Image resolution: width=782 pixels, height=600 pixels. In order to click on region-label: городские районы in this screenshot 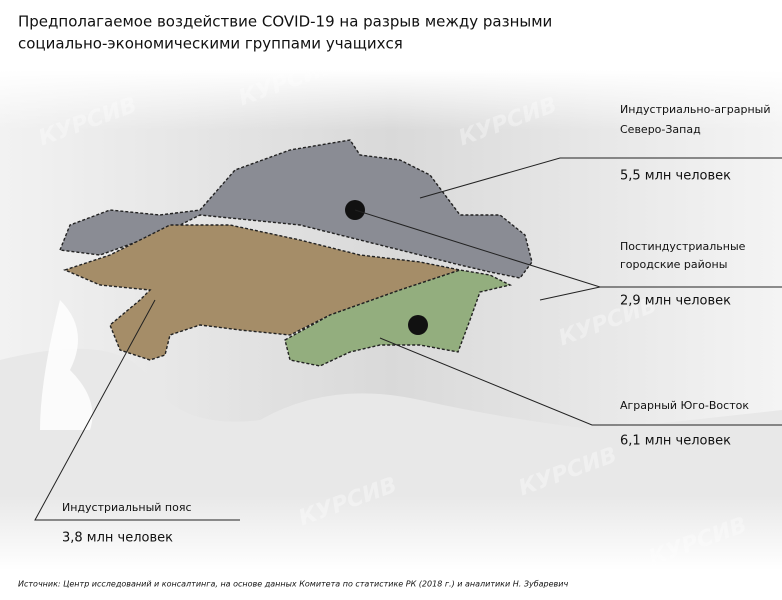, I will do `click(673, 264)`.